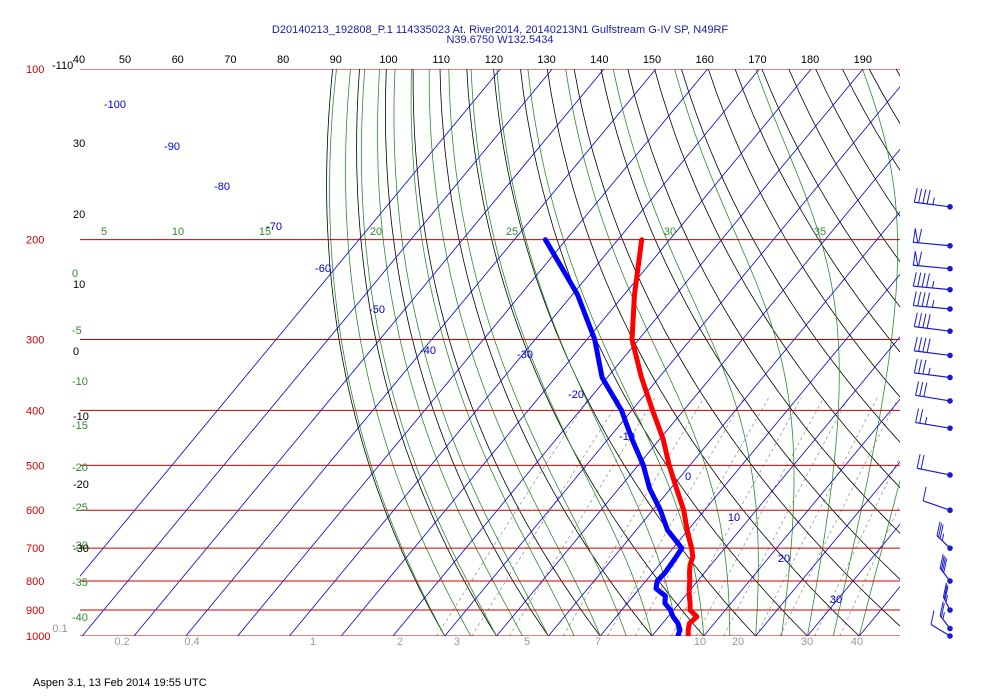 The image size is (1000, 700). I want to click on mixing-ratio-label: 0.1, so click(59, 629).